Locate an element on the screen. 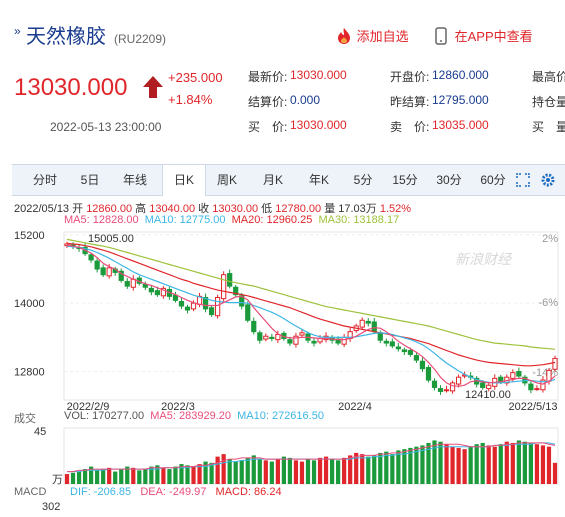 The image size is (565, 517). tab-5day: 5日 is located at coordinates (90, 180).